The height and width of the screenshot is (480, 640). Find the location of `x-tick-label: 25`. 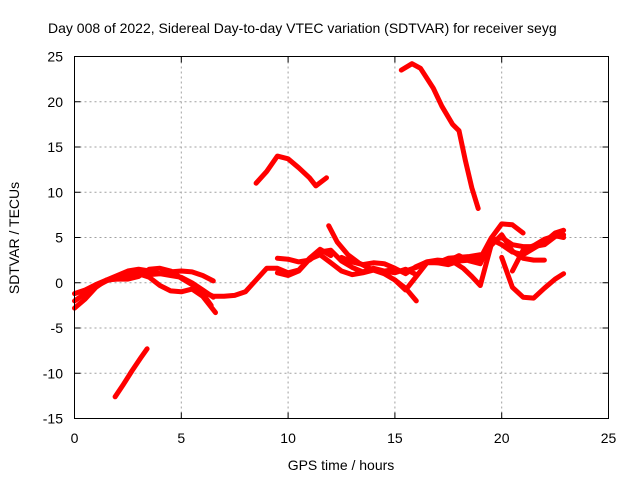

x-tick-label: 25 is located at coordinates (609, 438).